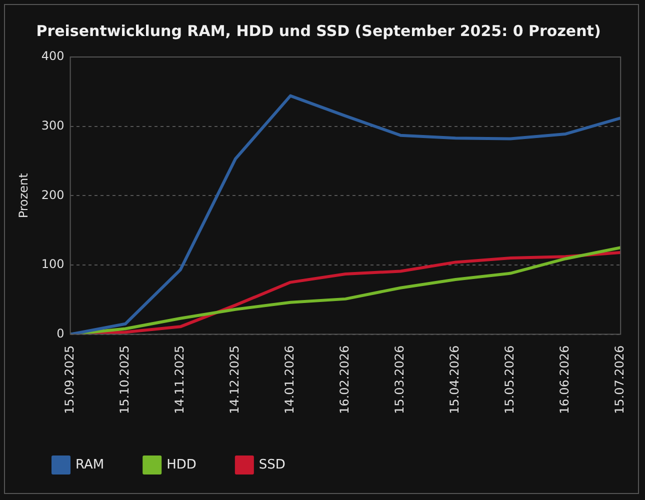 The height and width of the screenshot is (500, 645). I want to click on chart-title: Preisentwicklung RAM, HDD und SSD (September 2025: 0 Prozent), so click(318, 31).